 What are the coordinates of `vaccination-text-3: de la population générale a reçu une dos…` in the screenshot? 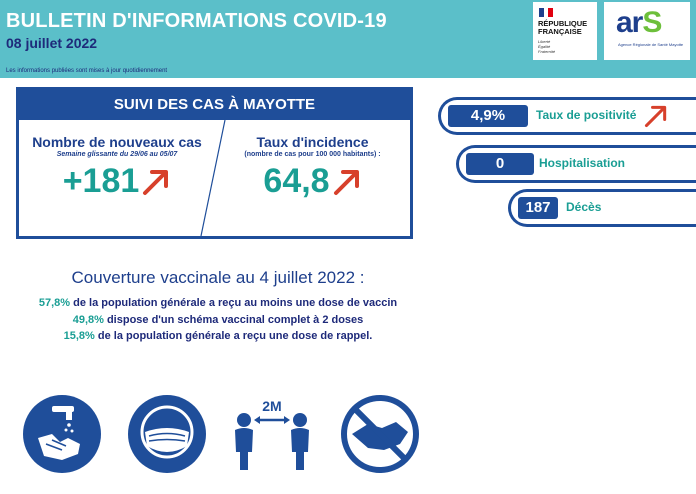 It's located at (233, 336).